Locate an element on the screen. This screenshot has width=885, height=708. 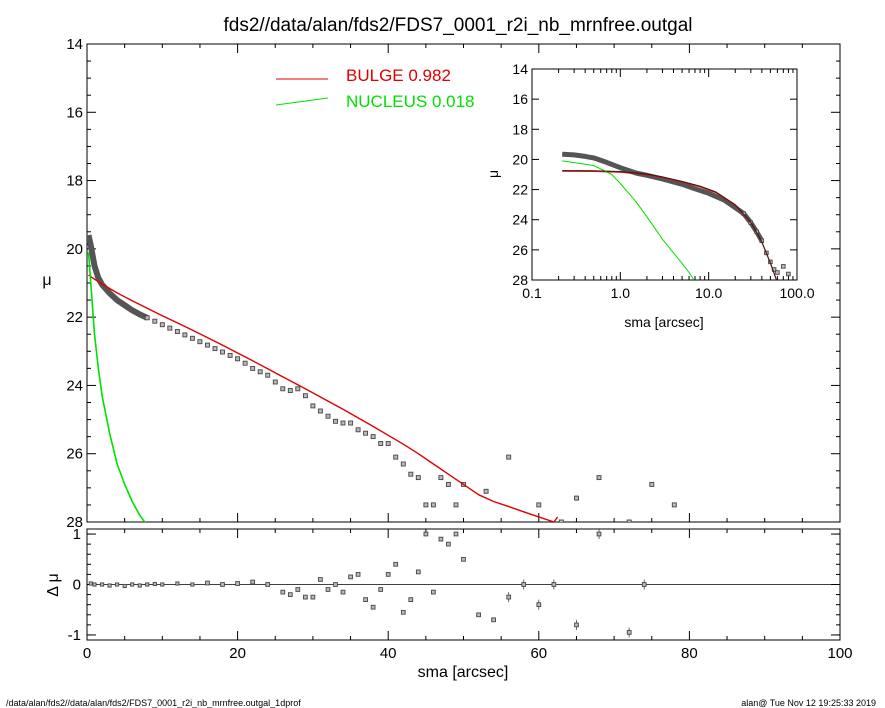
inset-x-tick-label: 100.0 is located at coordinates (796, 293).